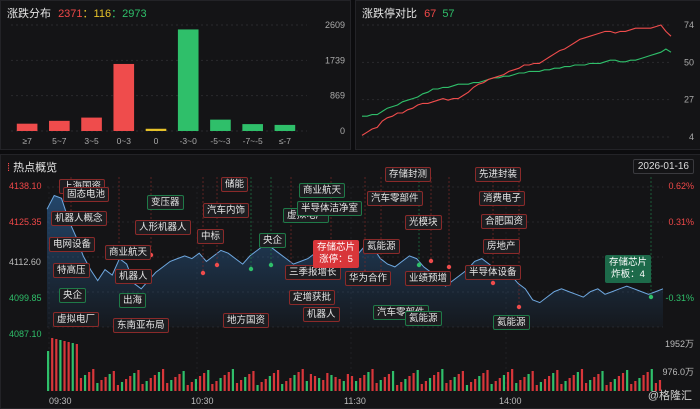 This screenshot has width=700, height=409. What do you see at coordinates (72, 244) in the screenshot?
I see `tag-4: 电网设备` at bounding box center [72, 244].